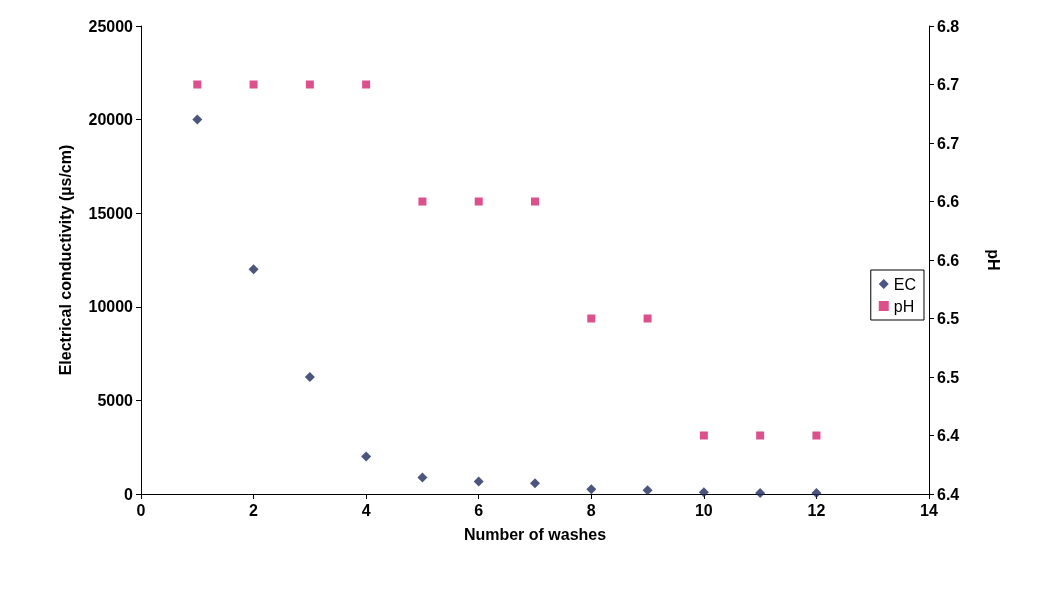 The width and height of the screenshot is (1050, 590). What do you see at coordinates (703, 510) in the screenshot?
I see `x-tick-label: 10` at bounding box center [703, 510].